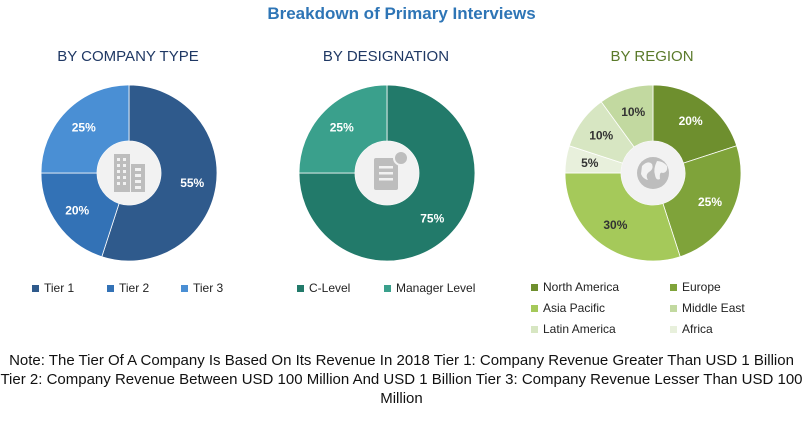 The image size is (803, 430). I want to click on main-title: Breakdown of Primary Interviews, so click(401, 13).